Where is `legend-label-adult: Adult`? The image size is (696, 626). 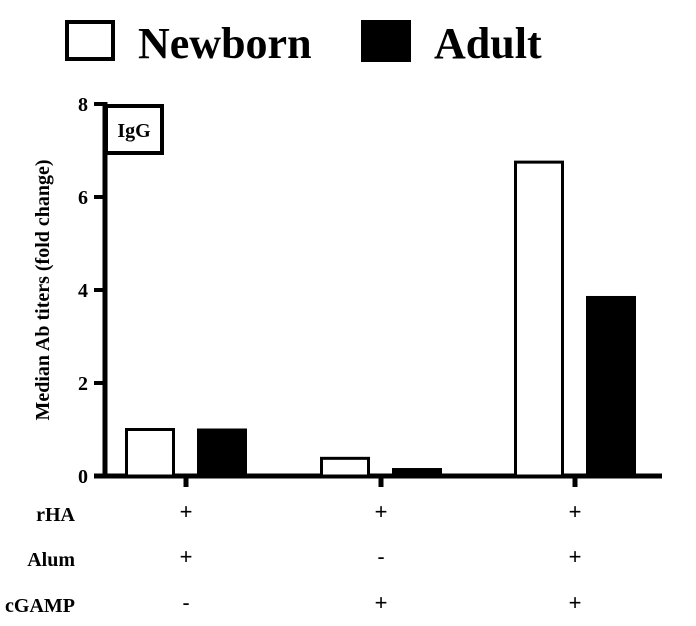
legend-label-adult: Adult is located at coordinates (488, 43).